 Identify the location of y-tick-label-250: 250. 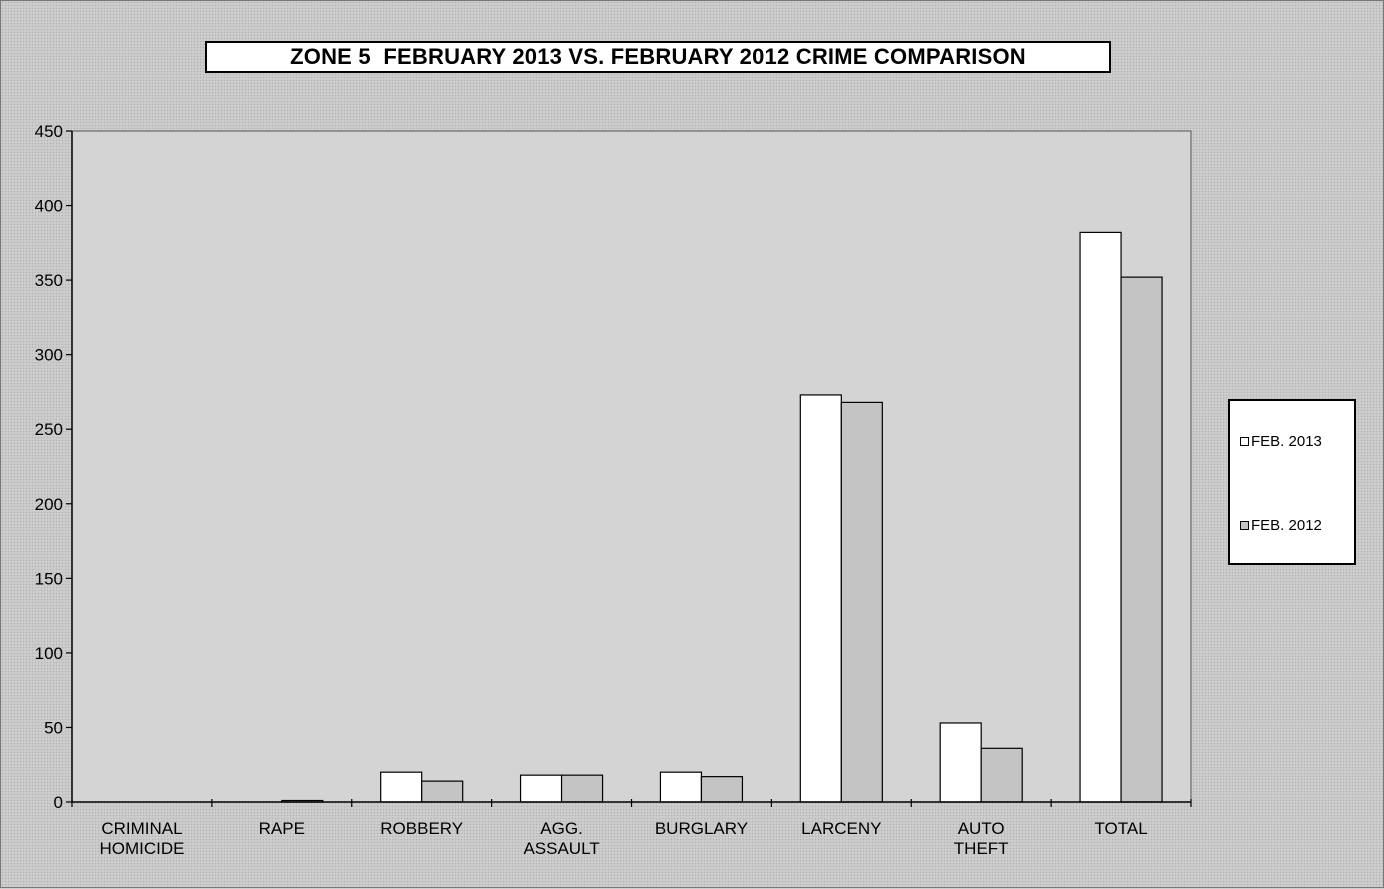
(49, 429).